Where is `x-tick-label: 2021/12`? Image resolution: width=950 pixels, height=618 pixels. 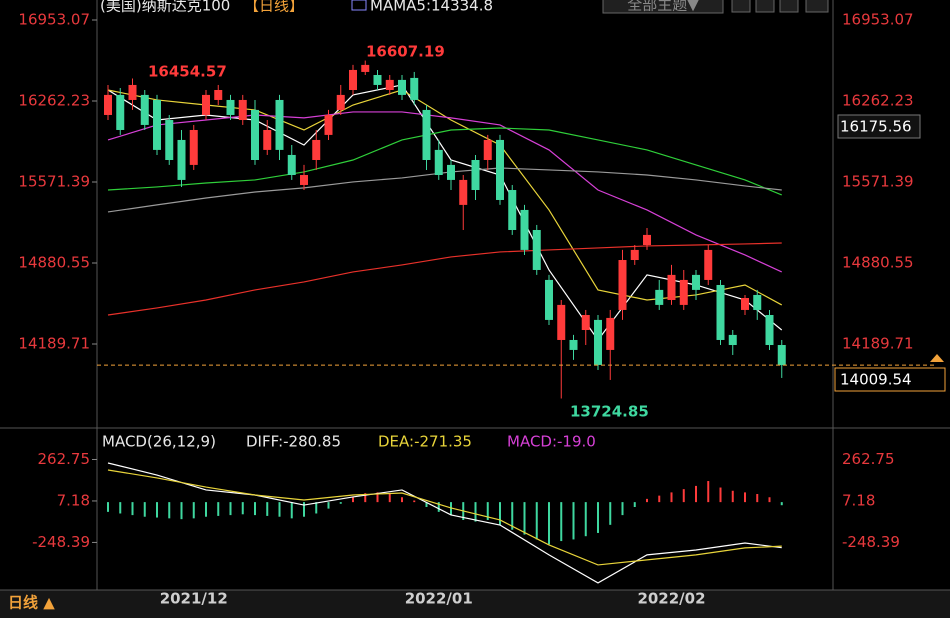 x-tick-label: 2021/12 is located at coordinates (194, 599).